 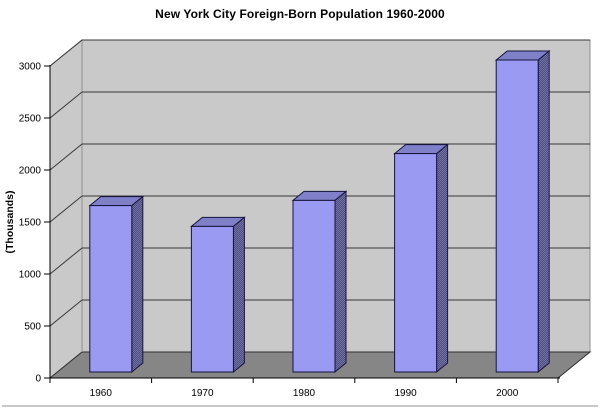 I want to click on svg-text: 1980, so click(x=304, y=393).